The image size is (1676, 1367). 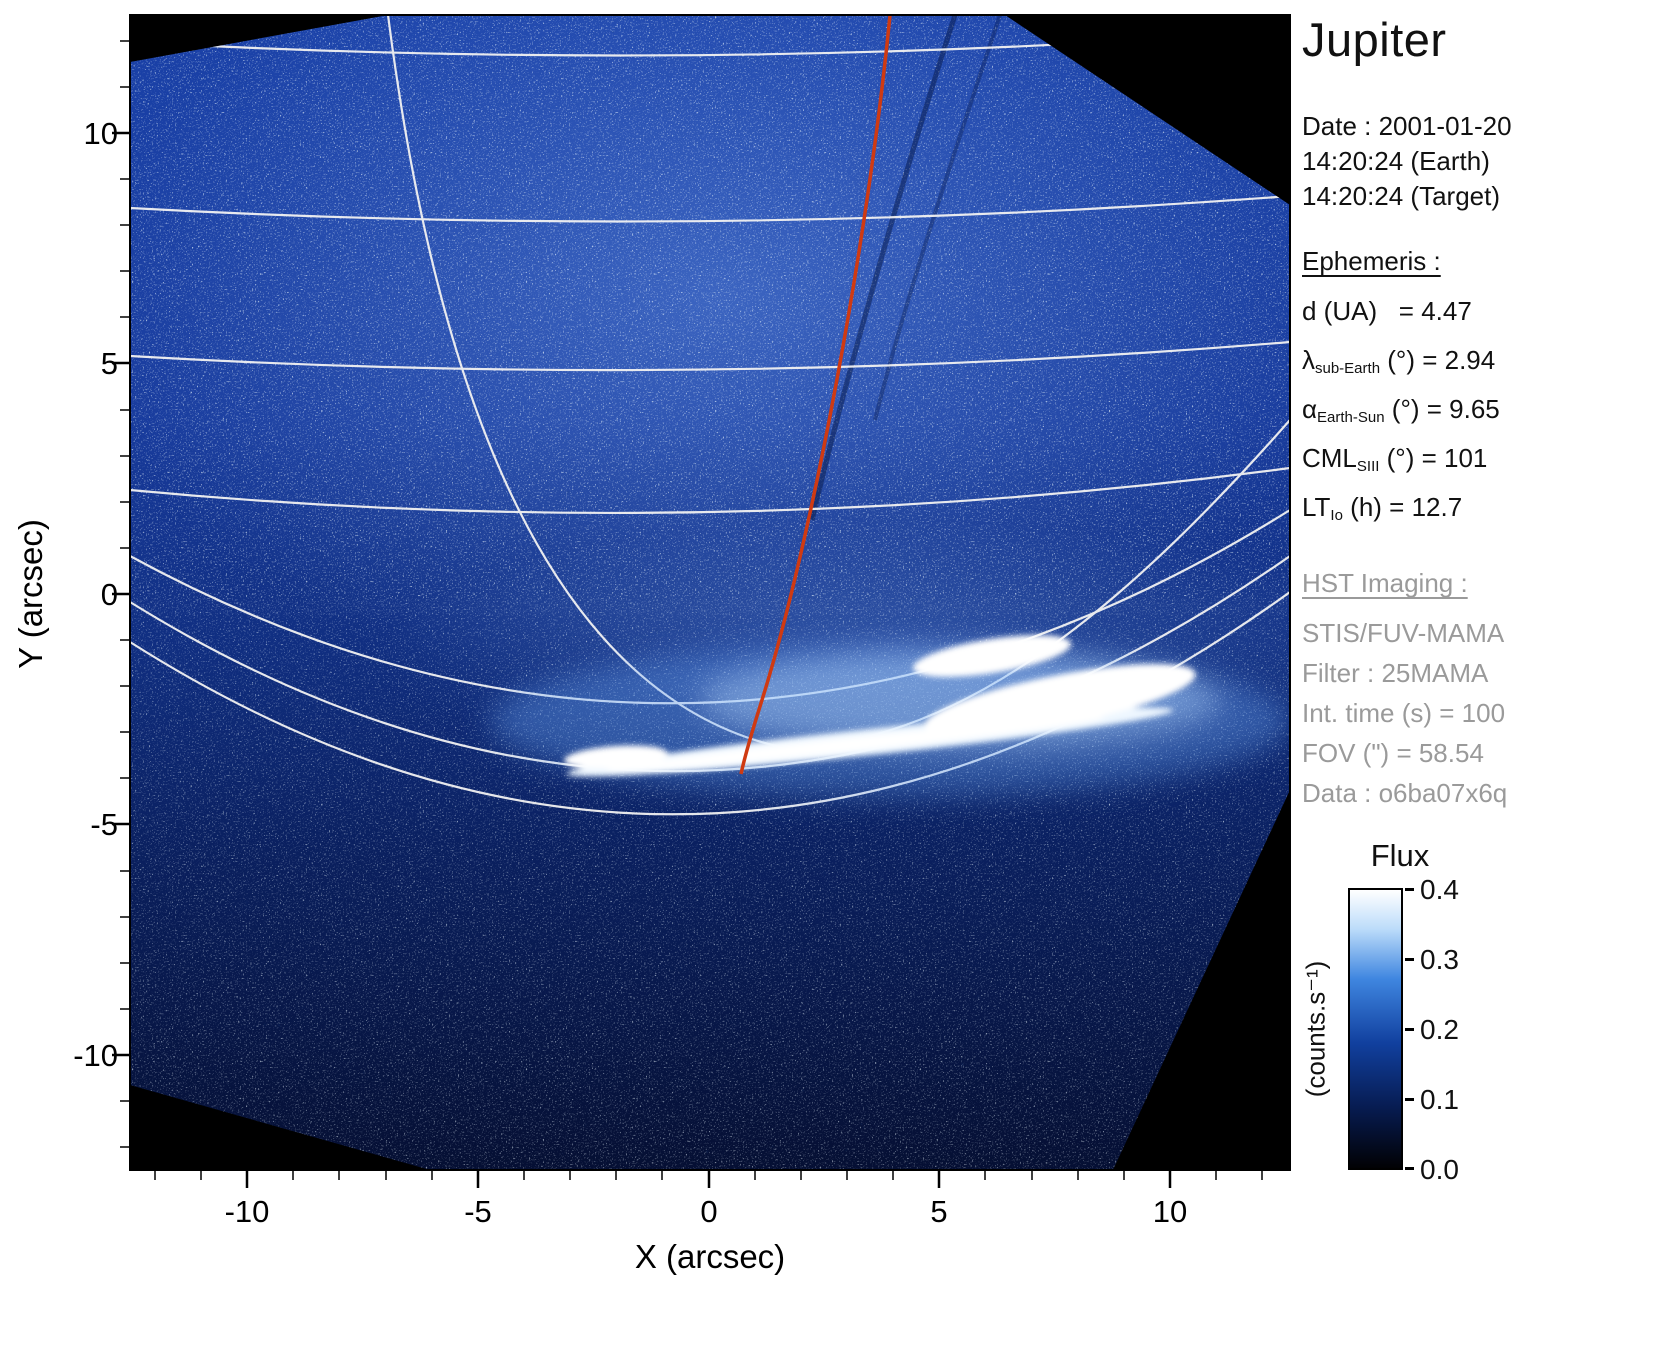 What do you see at coordinates (992, 656) in the screenshot?
I see `aurora-detached-spot` at bounding box center [992, 656].